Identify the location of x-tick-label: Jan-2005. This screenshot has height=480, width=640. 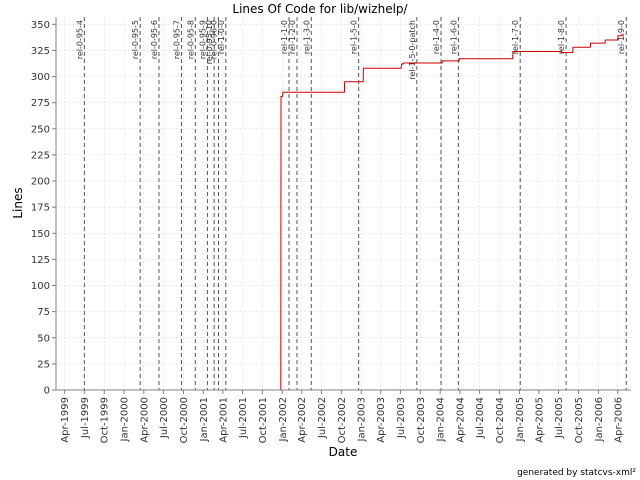
(520, 419).